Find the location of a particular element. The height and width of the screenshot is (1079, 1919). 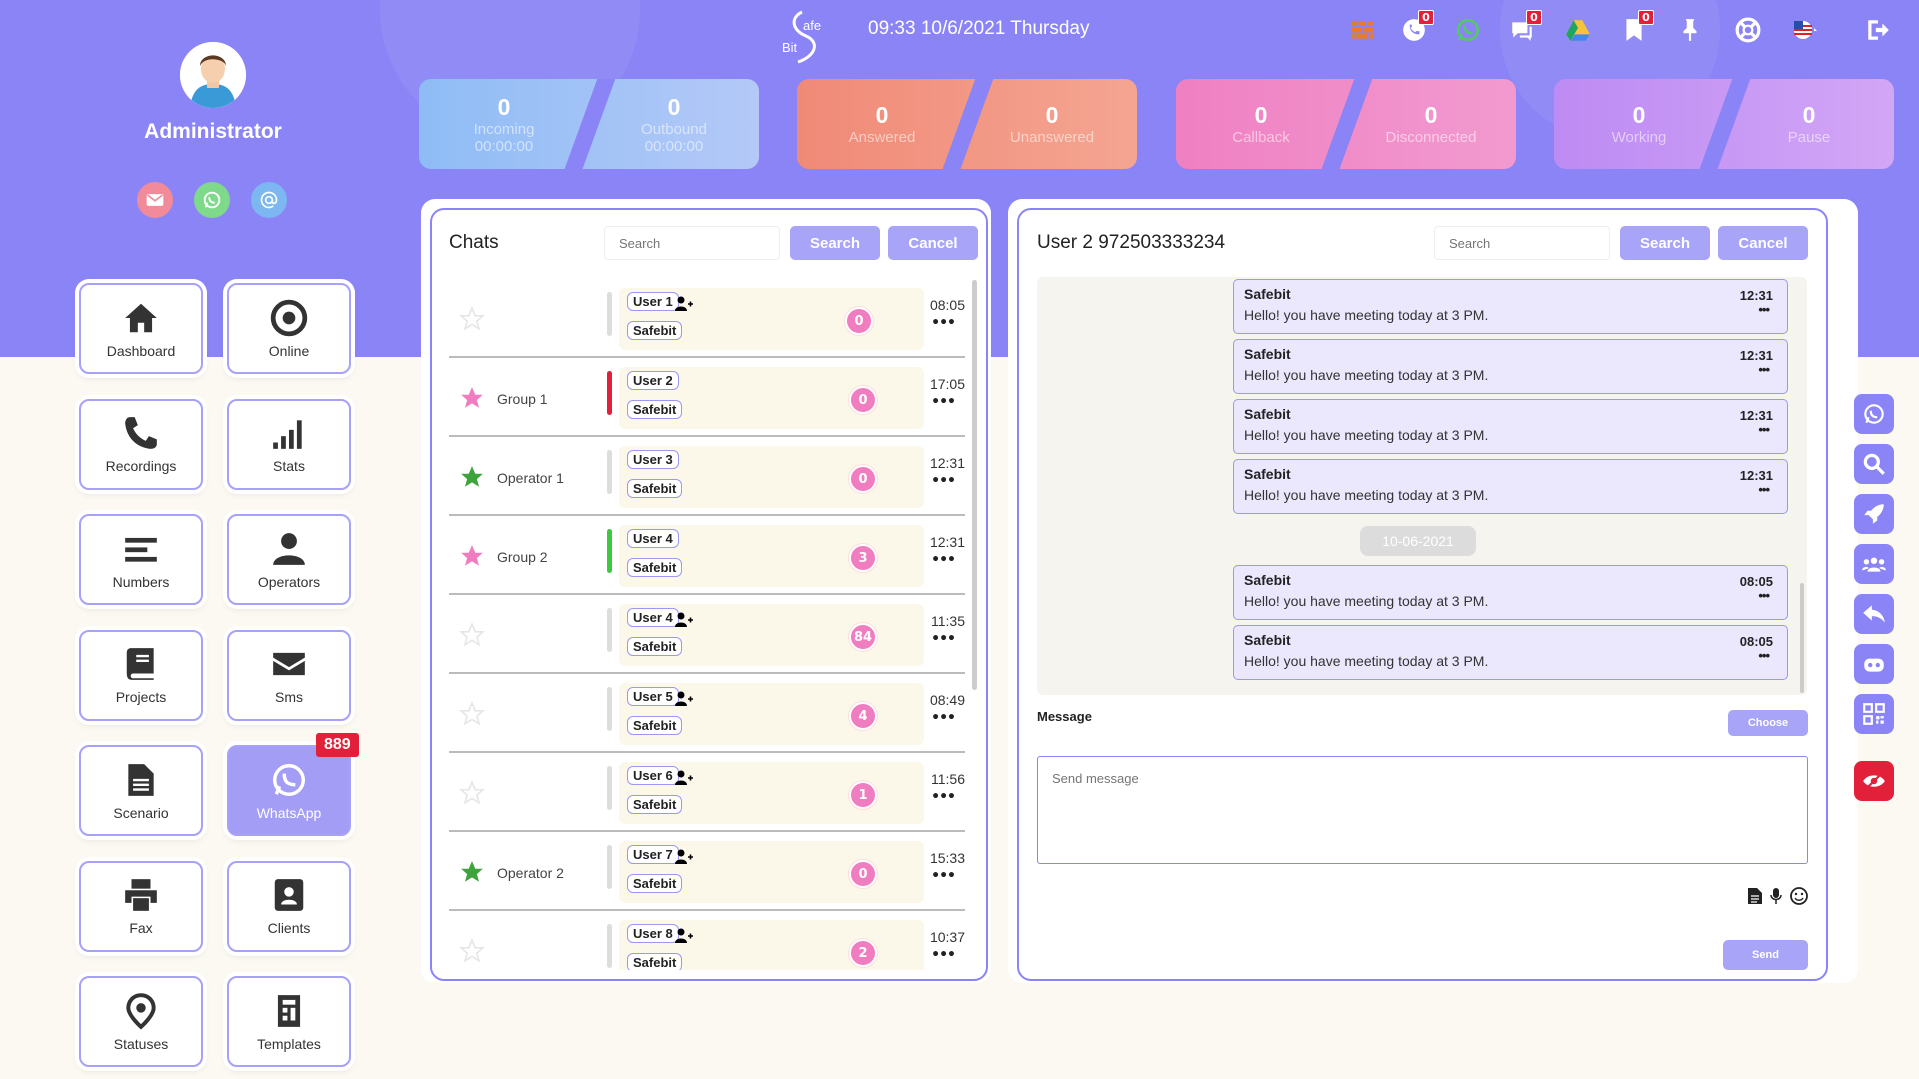

emoji-button is located at coordinates (1799, 896).